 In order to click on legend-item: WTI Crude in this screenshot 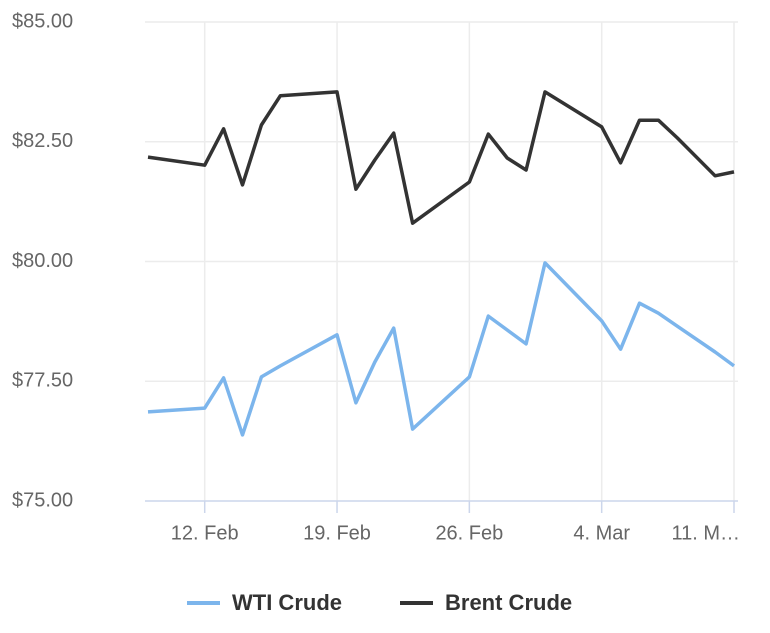, I will do `click(264, 602)`.